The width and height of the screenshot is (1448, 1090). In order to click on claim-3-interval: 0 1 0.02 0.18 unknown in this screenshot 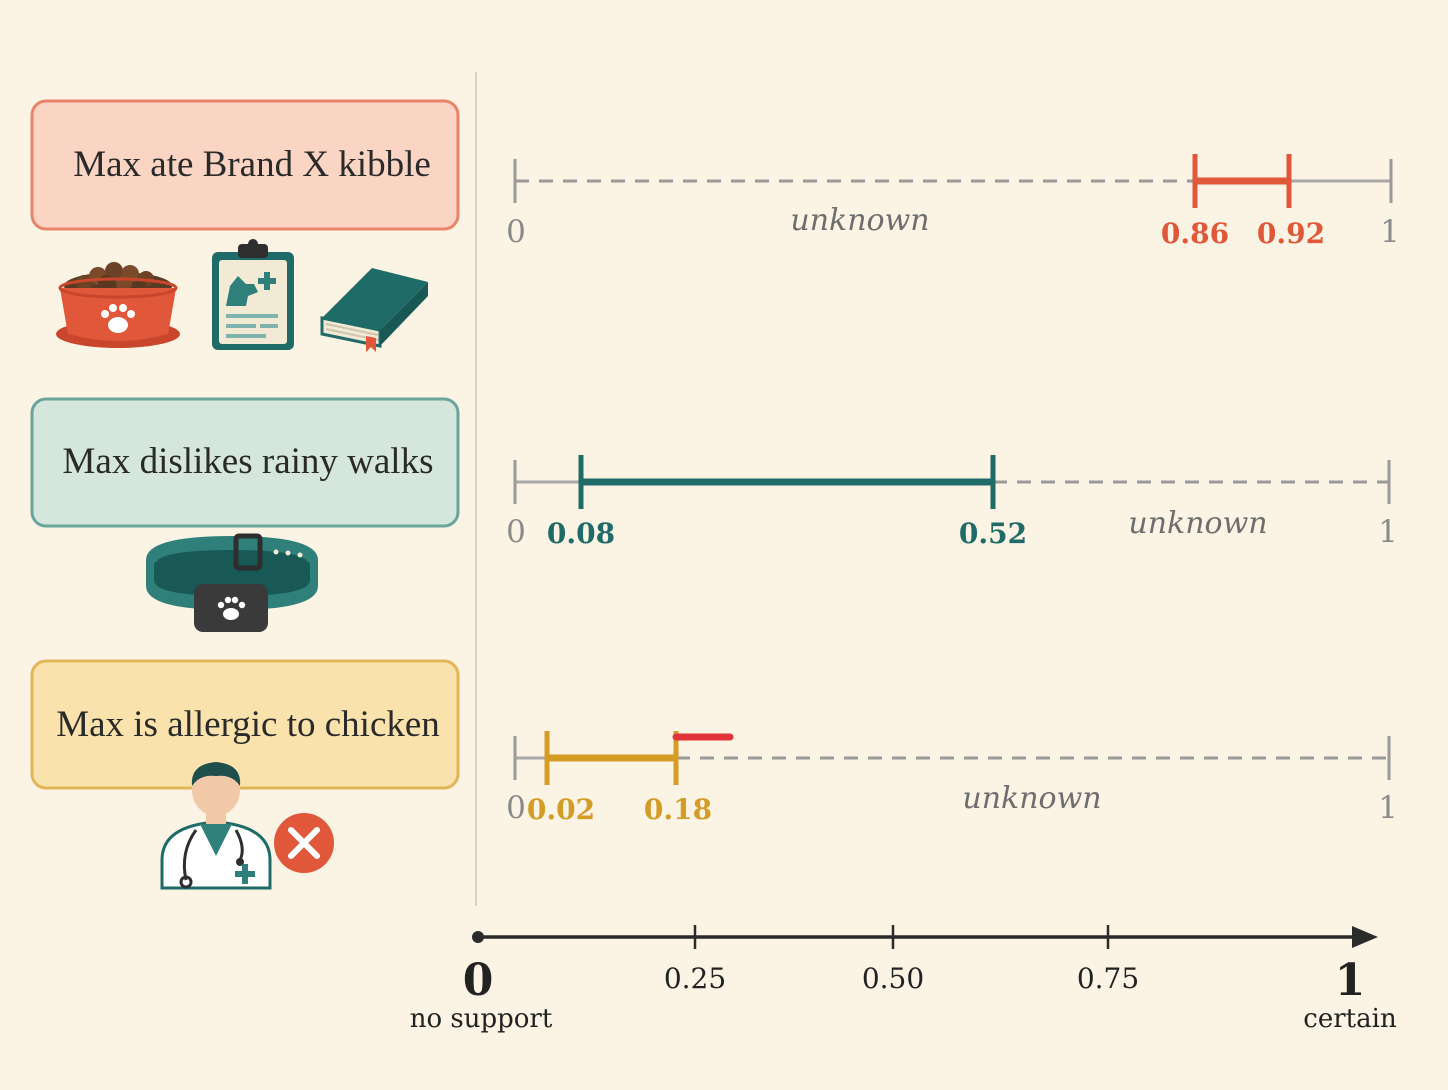, I will do `click(952, 778)`.